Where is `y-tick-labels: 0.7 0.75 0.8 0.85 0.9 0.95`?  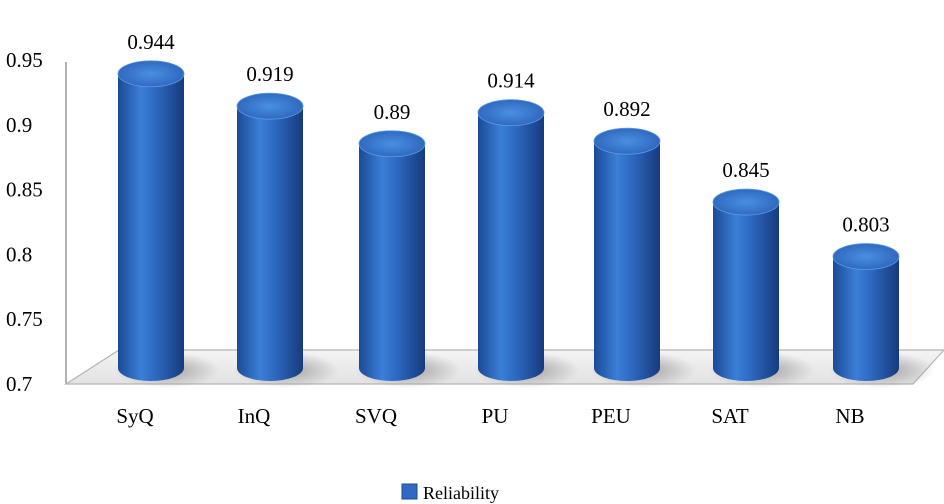 y-tick-labels: 0.7 0.75 0.8 0.85 0.9 0.95 is located at coordinates (24, 222).